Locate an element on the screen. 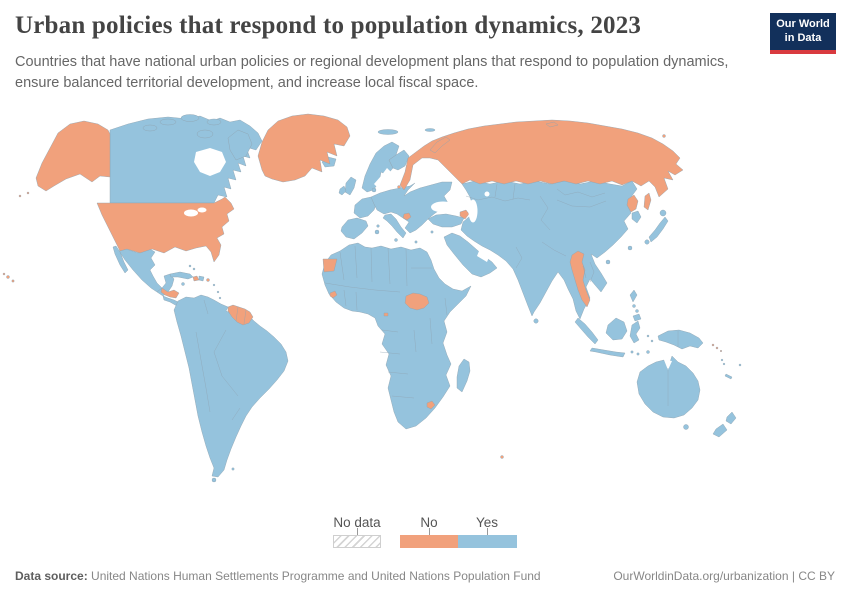  map-country-mauritius is located at coordinates (502, 457).